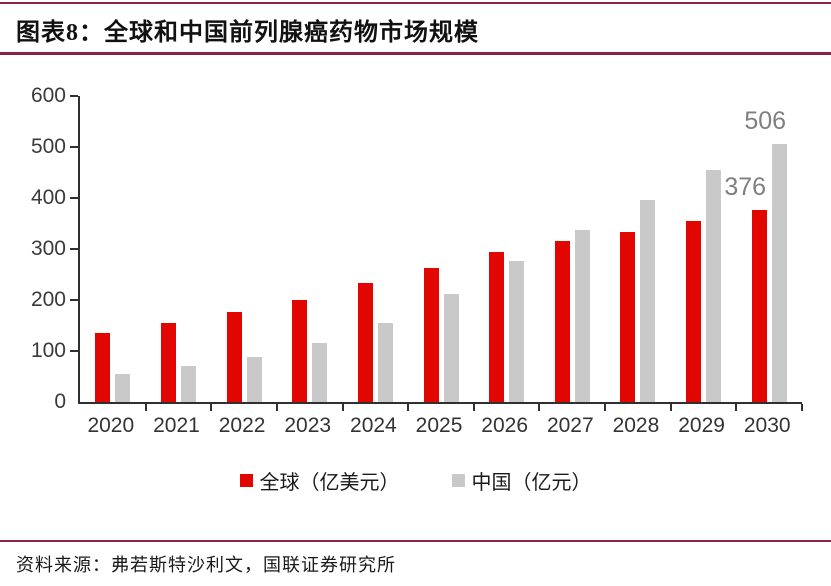 The width and height of the screenshot is (831, 586). Describe the element at coordinates (310, 249) in the screenshot. I see `bar-group-2023` at that location.